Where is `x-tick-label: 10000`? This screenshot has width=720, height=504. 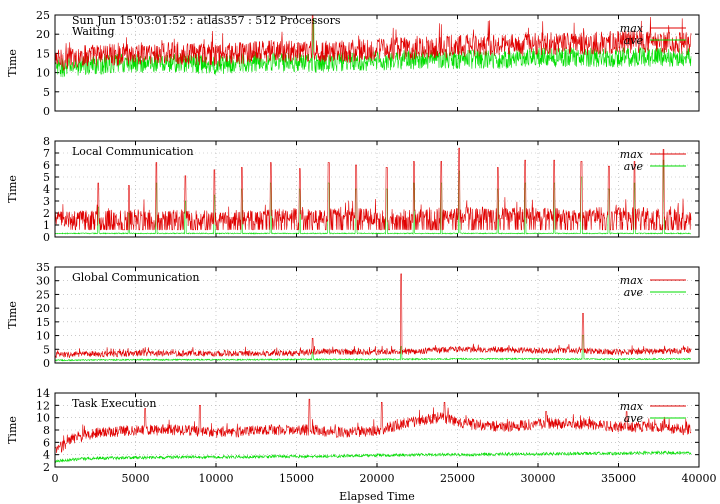 x-tick-label: 10000 is located at coordinates (216, 478).